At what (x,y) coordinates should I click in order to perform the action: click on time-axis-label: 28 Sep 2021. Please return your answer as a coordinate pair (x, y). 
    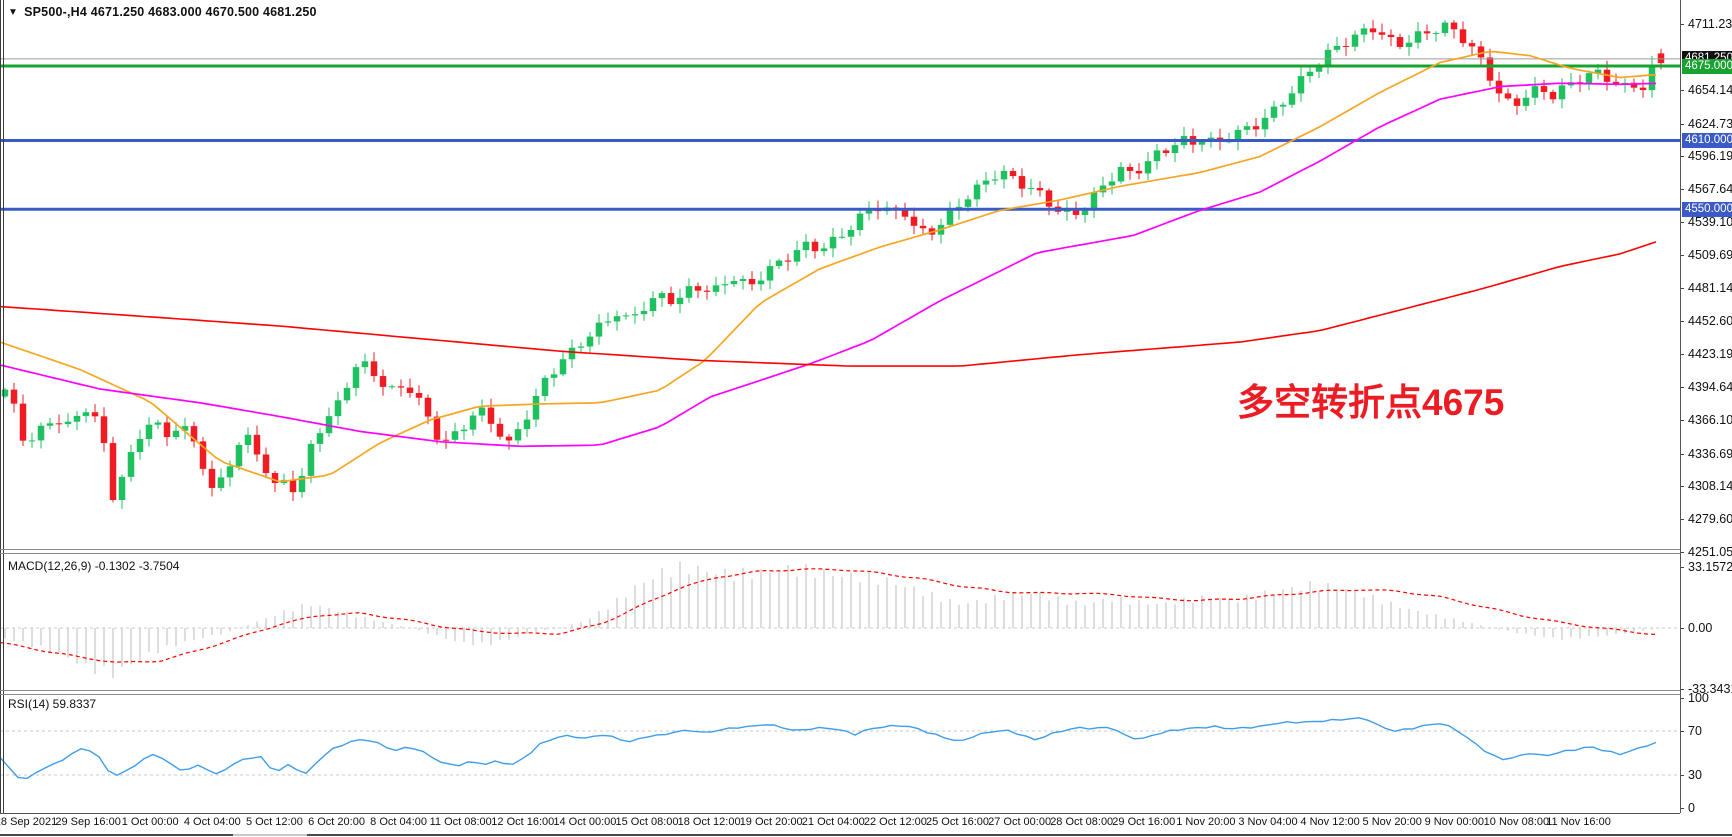
    Looking at the image, I should click on (29, 822).